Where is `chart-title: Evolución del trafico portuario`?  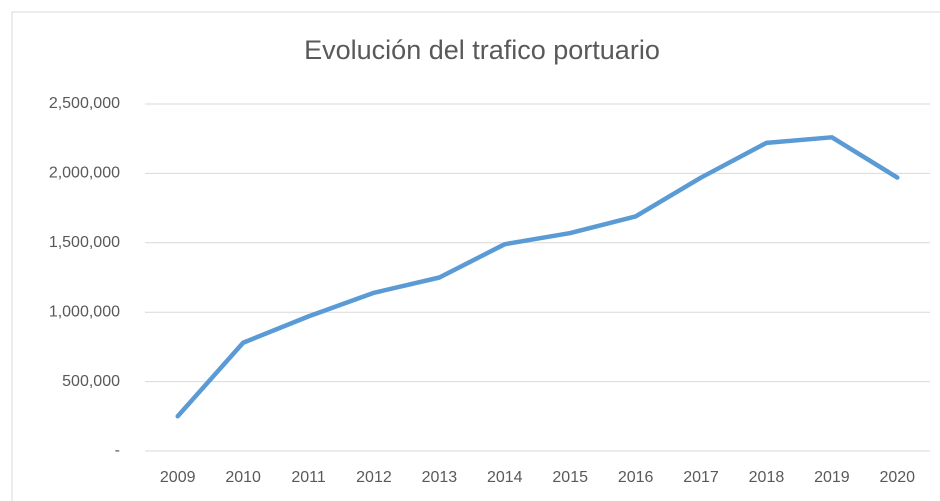
chart-title: Evolución del trafico portuario is located at coordinates (482, 50).